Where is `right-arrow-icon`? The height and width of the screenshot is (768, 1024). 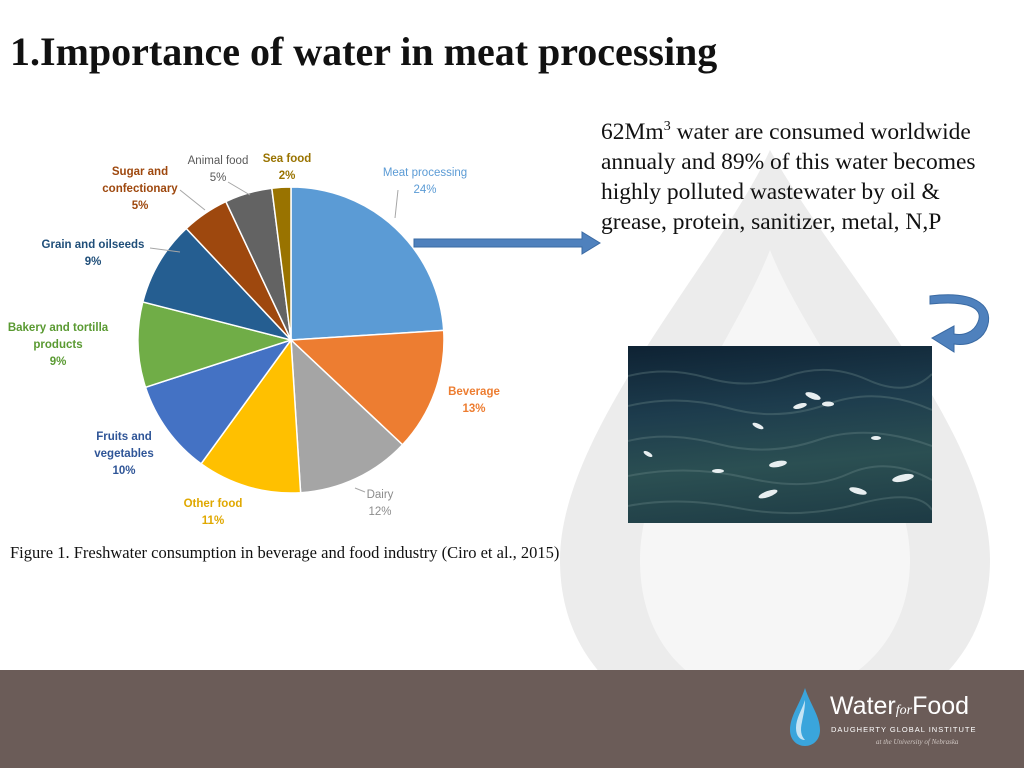
right-arrow-icon is located at coordinates (507, 243).